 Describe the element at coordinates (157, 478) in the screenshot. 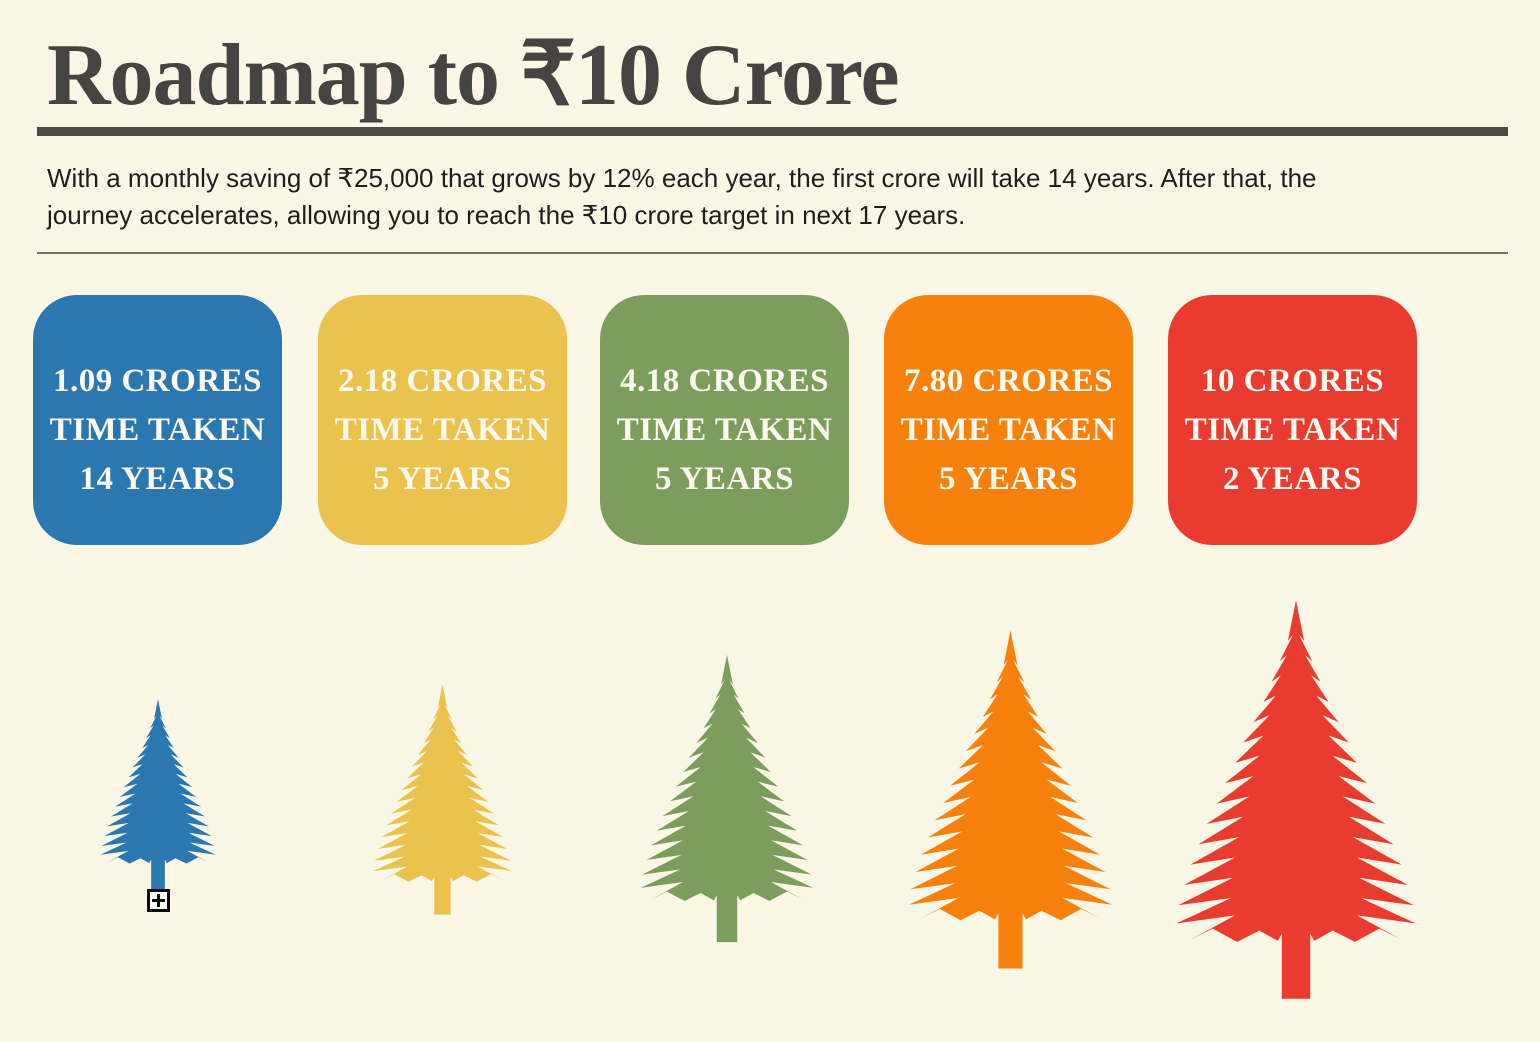

I see `milestone-time: 14 YEARS` at that location.